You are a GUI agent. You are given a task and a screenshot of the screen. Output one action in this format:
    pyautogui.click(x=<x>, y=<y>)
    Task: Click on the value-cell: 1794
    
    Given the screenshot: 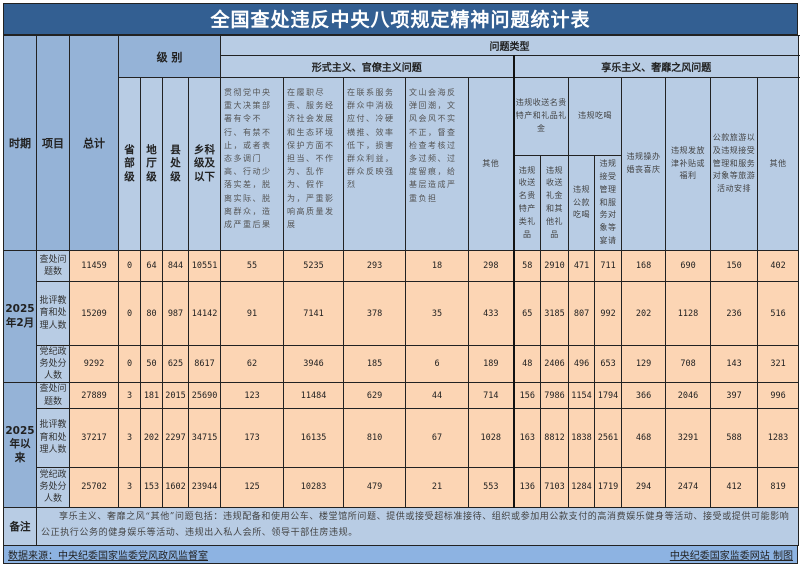 What is the action you would take?
    pyautogui.click(x=608, y=395)
    